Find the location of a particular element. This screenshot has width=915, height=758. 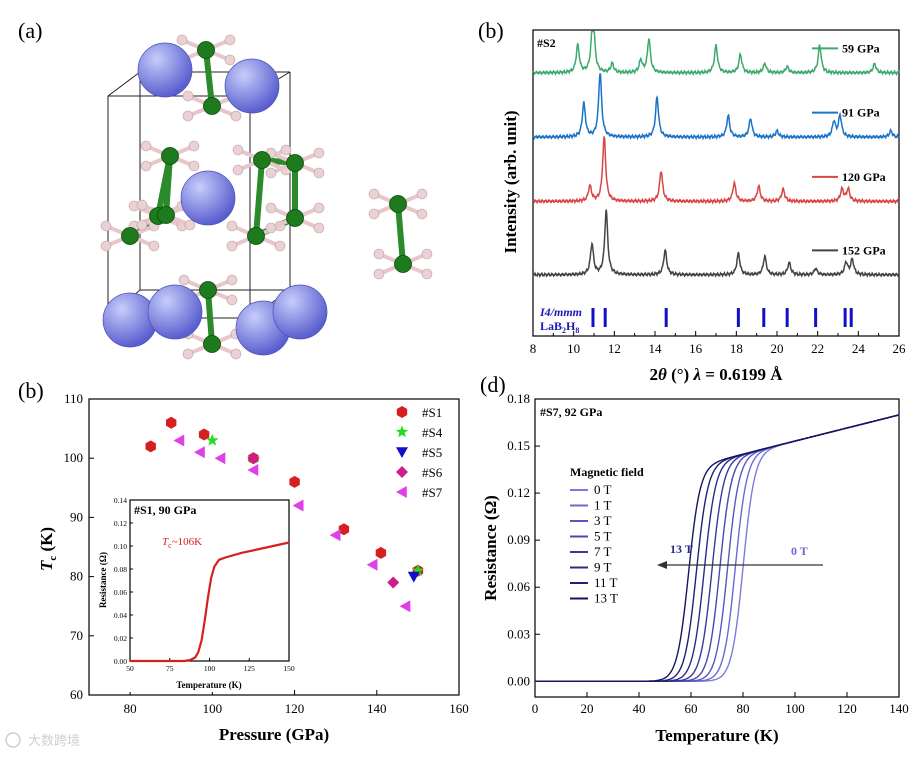

xrd-legend-label: 91 GPa is located at coordinates (861, 113).